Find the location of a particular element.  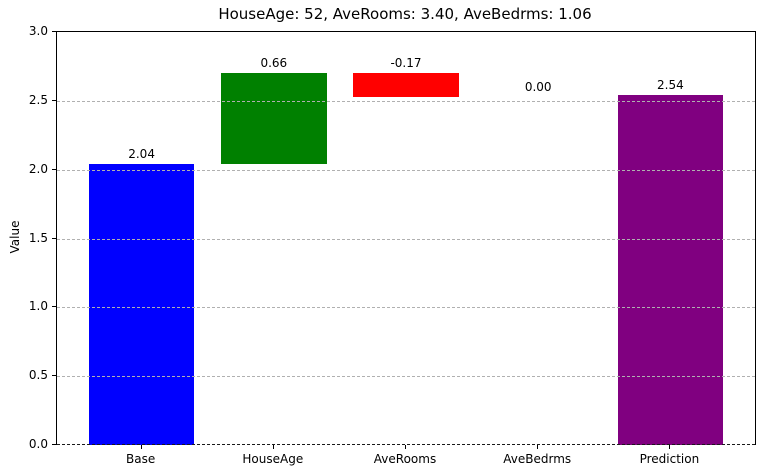

x-tick-label-base: Base is located at coordinates (140, 459).